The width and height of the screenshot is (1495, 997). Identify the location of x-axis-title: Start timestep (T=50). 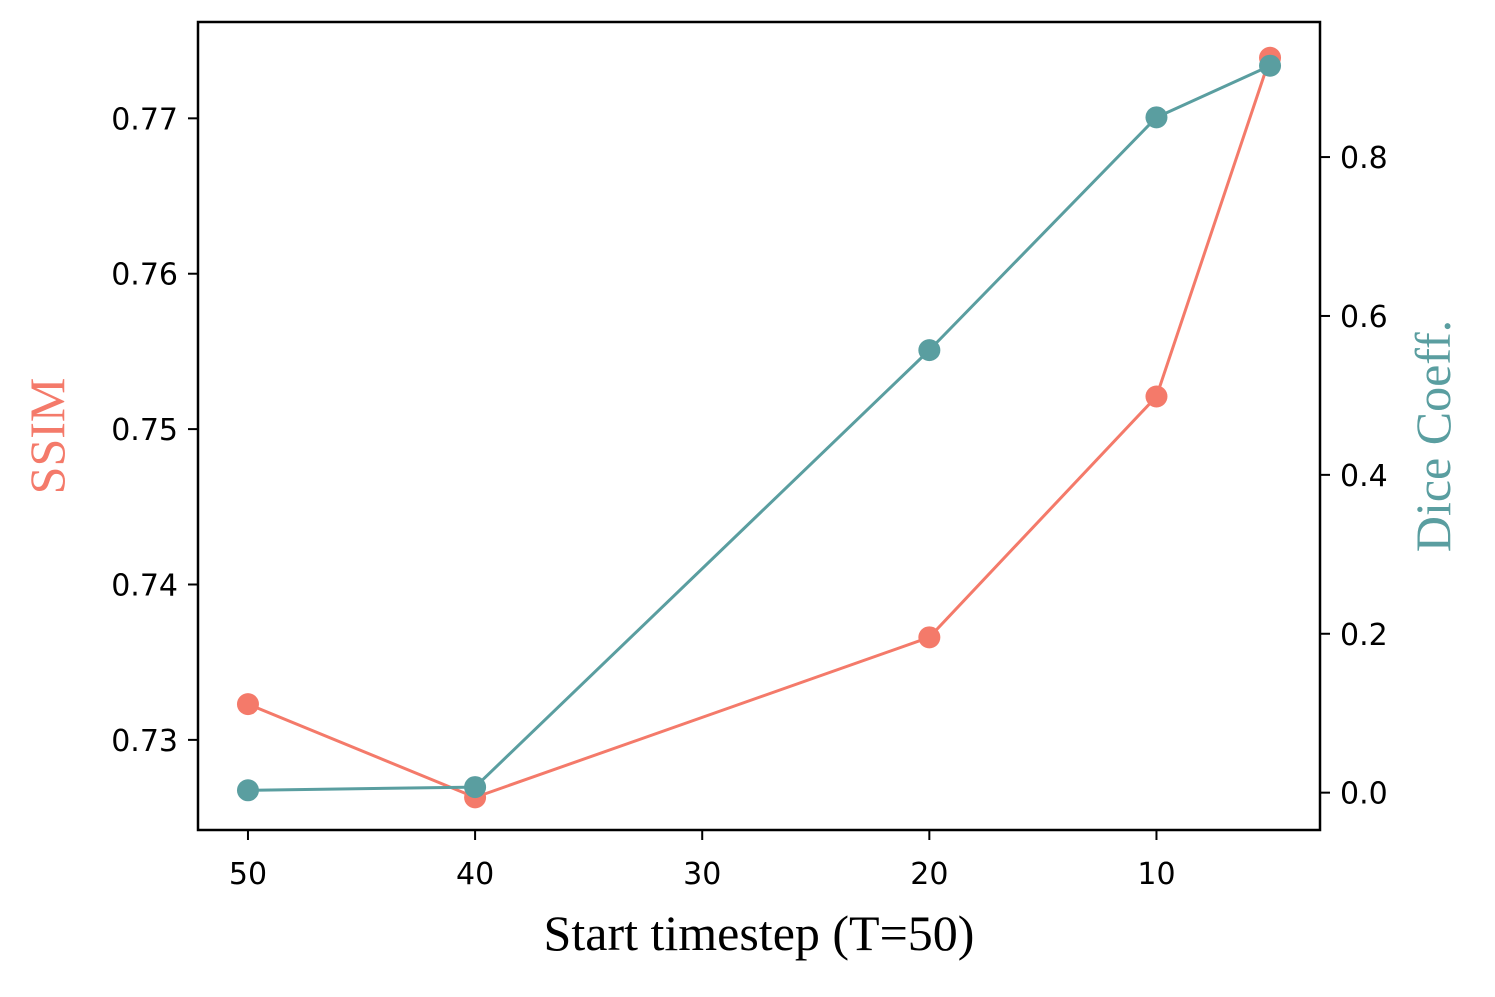
(759, 933).